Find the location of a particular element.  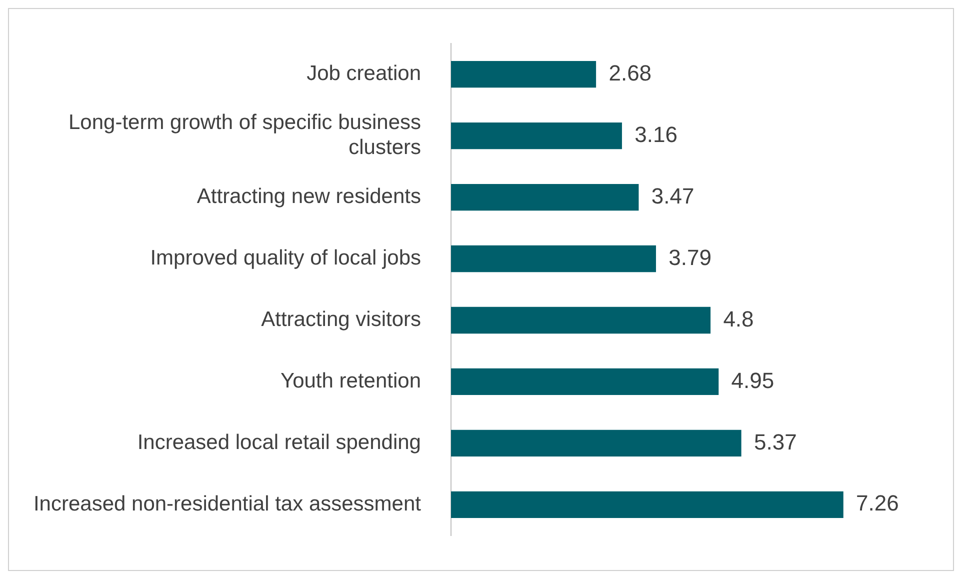

data-label: 4.95 is located at coordinates (752, 380).